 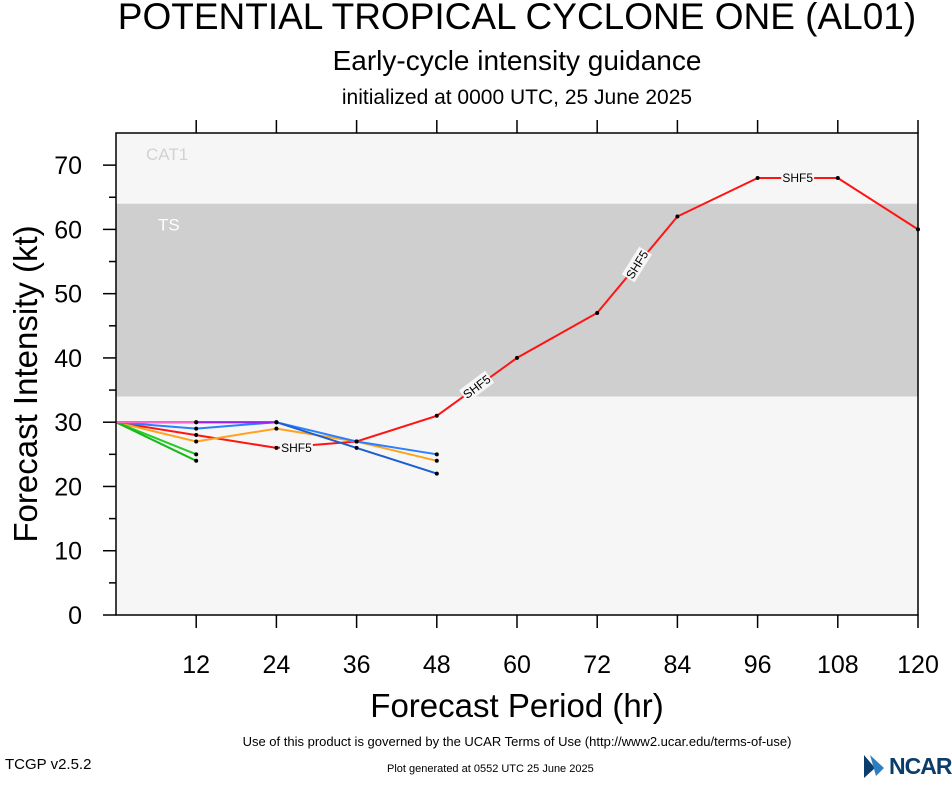 What do you see at coordinates (68, 487) in the screenshot?
I see `y-tick-label-20: 20` at bounding box center [68, 487].